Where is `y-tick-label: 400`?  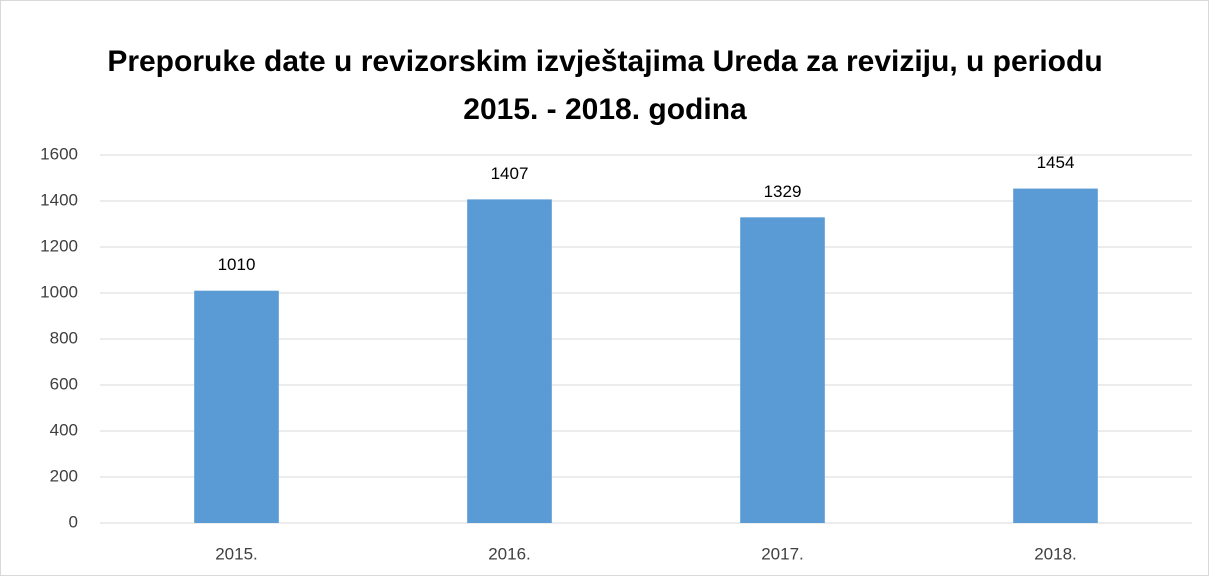
y-tick-label: 400 is located at coordinates (64, 429).